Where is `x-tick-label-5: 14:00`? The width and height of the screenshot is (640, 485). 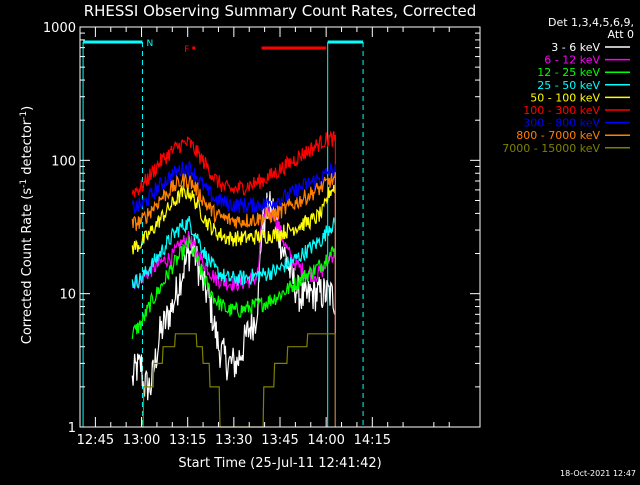
x-tick-label-5: 14:00 is located at coordinates (325, 440).